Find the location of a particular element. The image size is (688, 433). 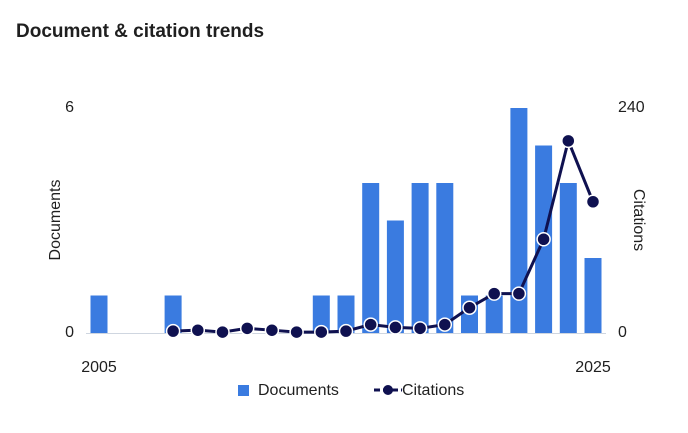

y2-tick-label: 240 is located at coordinates (631, 107).